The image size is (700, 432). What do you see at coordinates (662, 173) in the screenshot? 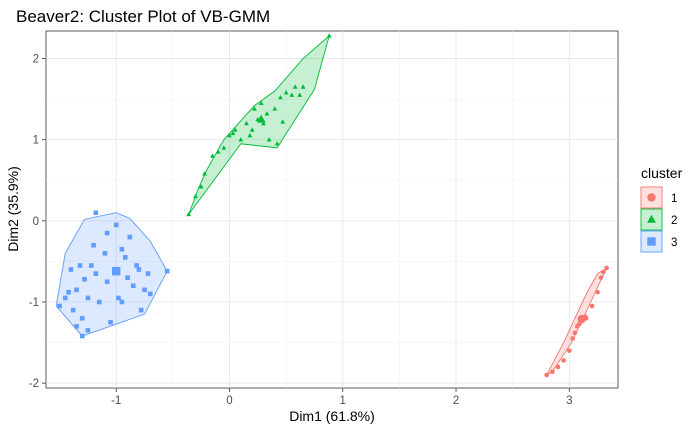
I see `legend-title: cluster` at bounding box center [662, 173].